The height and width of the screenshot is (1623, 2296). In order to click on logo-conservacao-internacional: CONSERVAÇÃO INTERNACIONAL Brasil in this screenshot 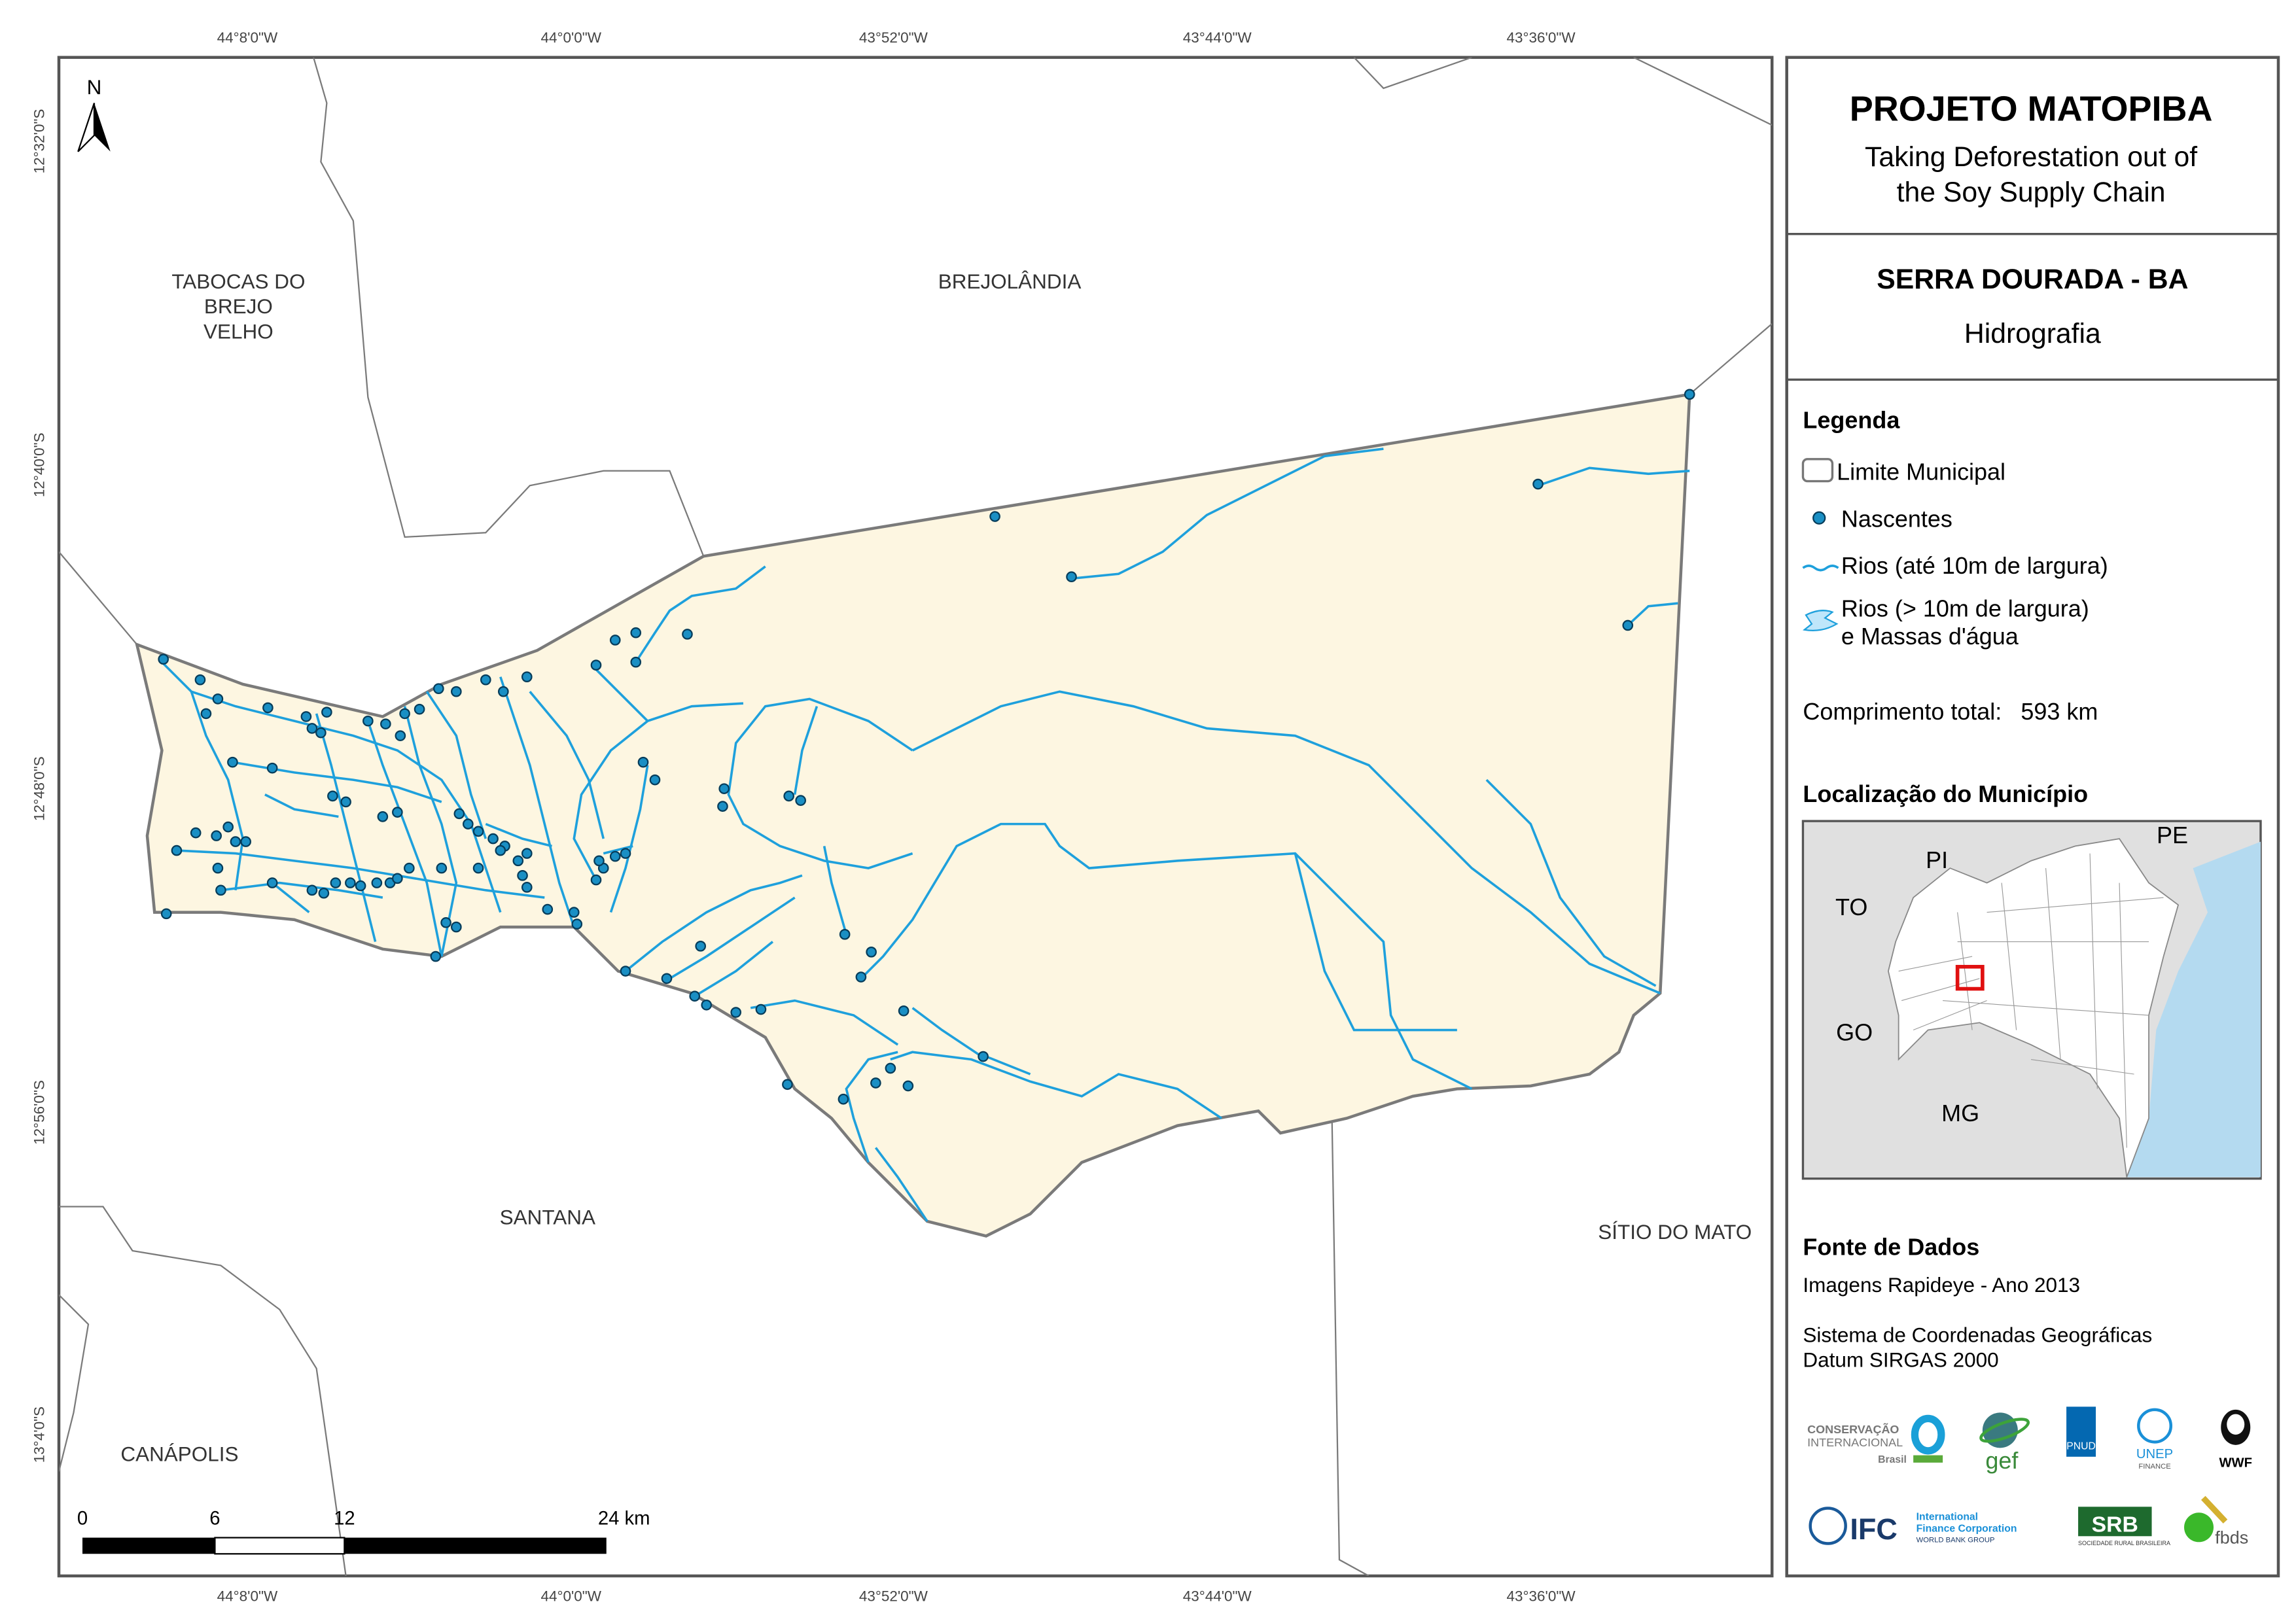, I will do `click(1876, 1439)`.